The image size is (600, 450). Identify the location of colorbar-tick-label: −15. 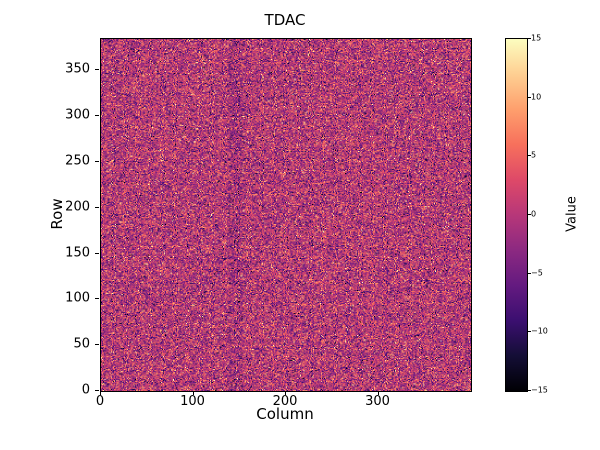
(539, 390).